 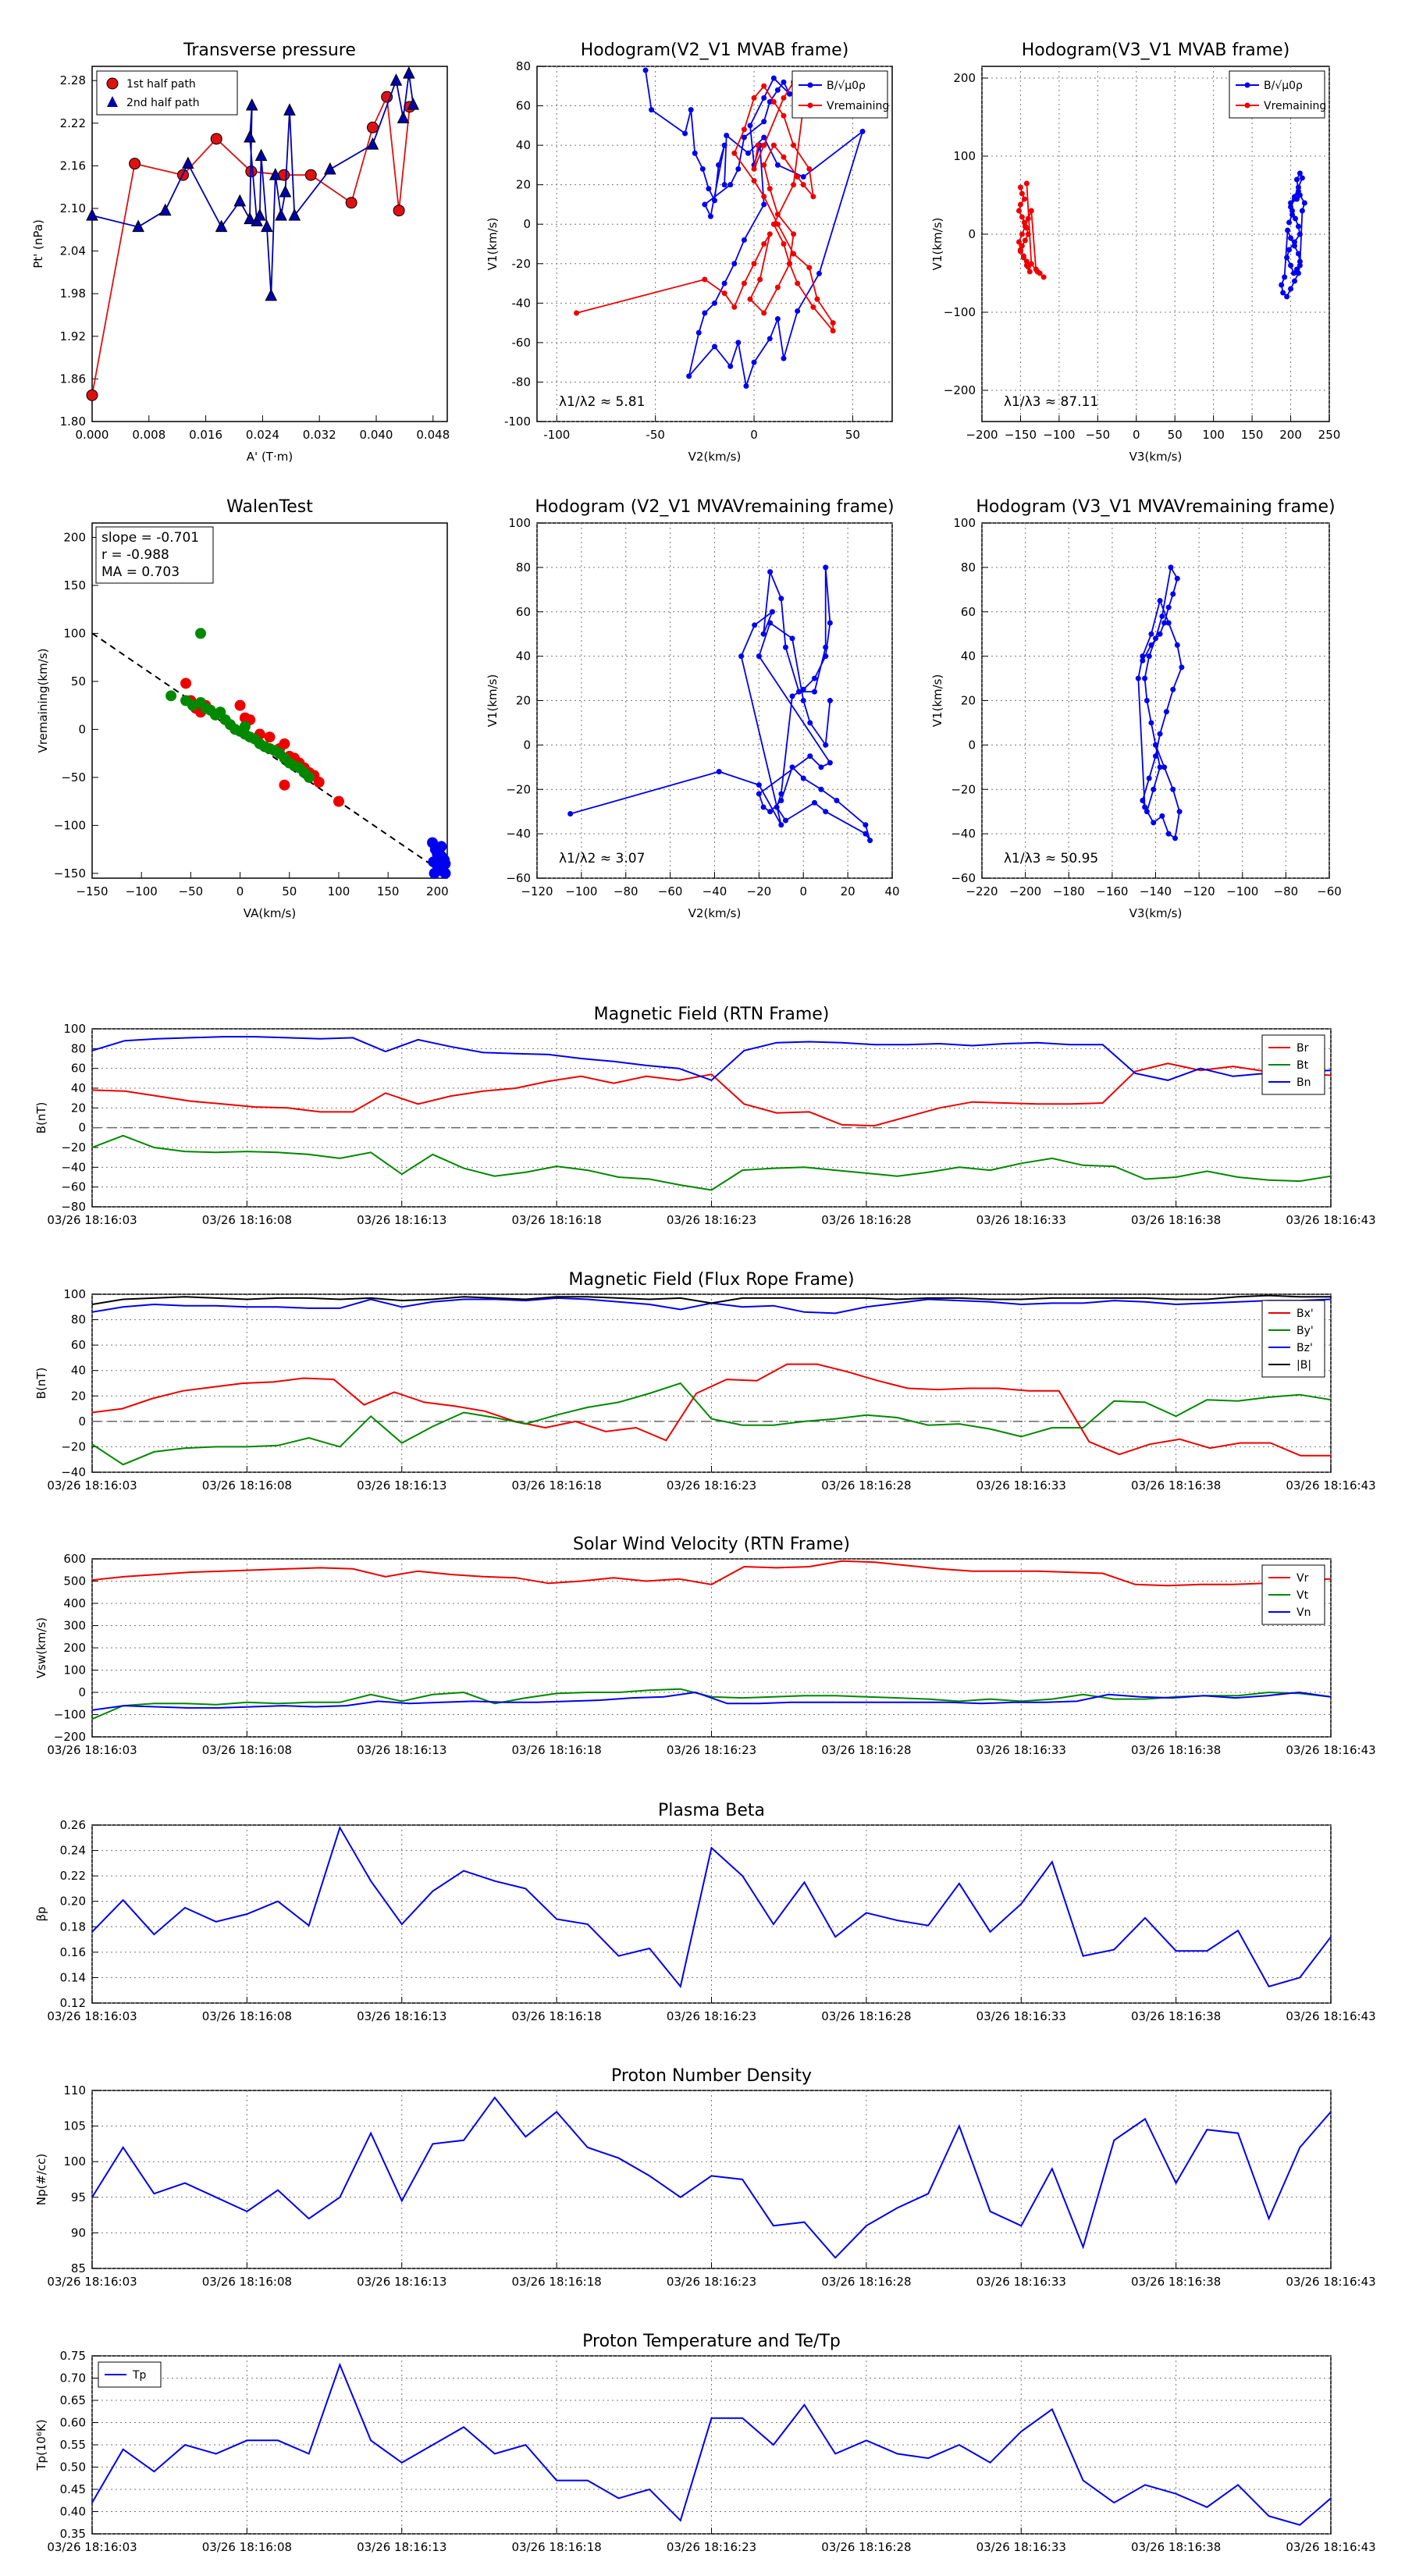 What do you see at coordinates (73, 1902) in the screenshot?
I see `y-tick-label: 0.20` at bounding box center [73, 1902].